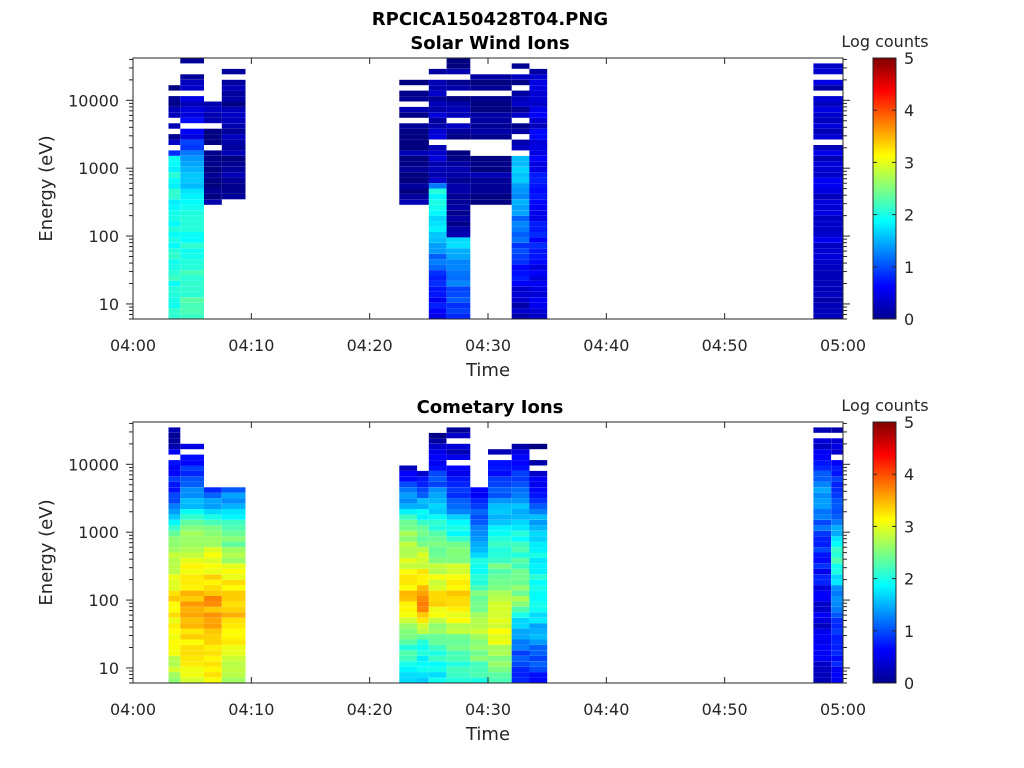 Image resolution: width=1024 pixels, height=768 pixels. Describe the element at coordinates (109, 304) in the screenshot. I see `y-tick-label: 10` at that location.